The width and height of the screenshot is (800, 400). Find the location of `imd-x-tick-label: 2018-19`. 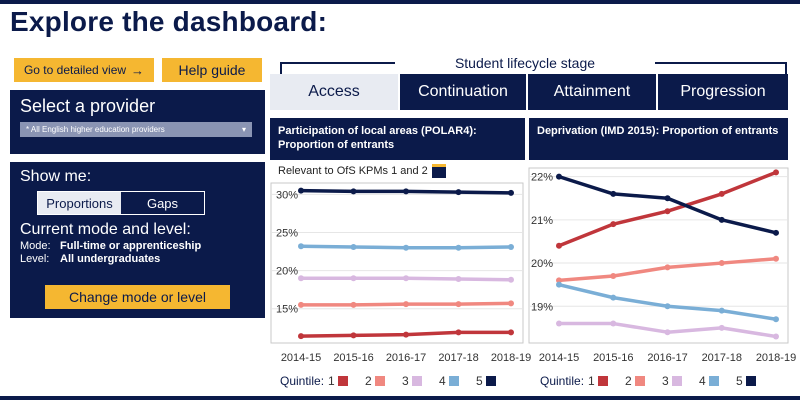

imd-x-tick-label: 2018-19 is located at coordinates (776, 358).